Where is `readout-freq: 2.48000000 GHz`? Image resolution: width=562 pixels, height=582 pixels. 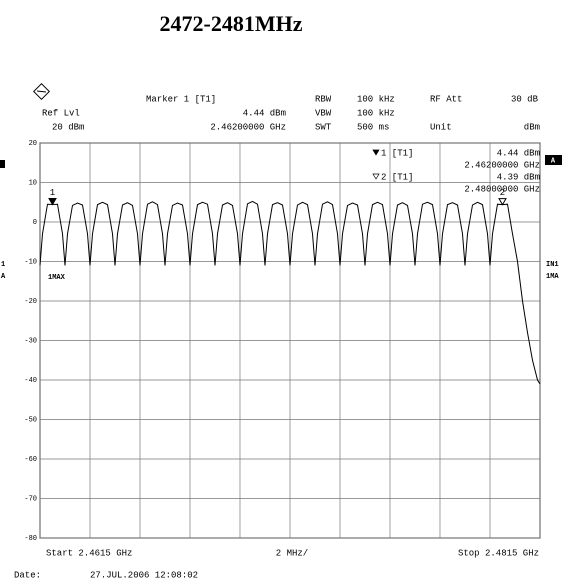
readout-freq: 2.48000000 GHz is located at coordinates (502, 189).